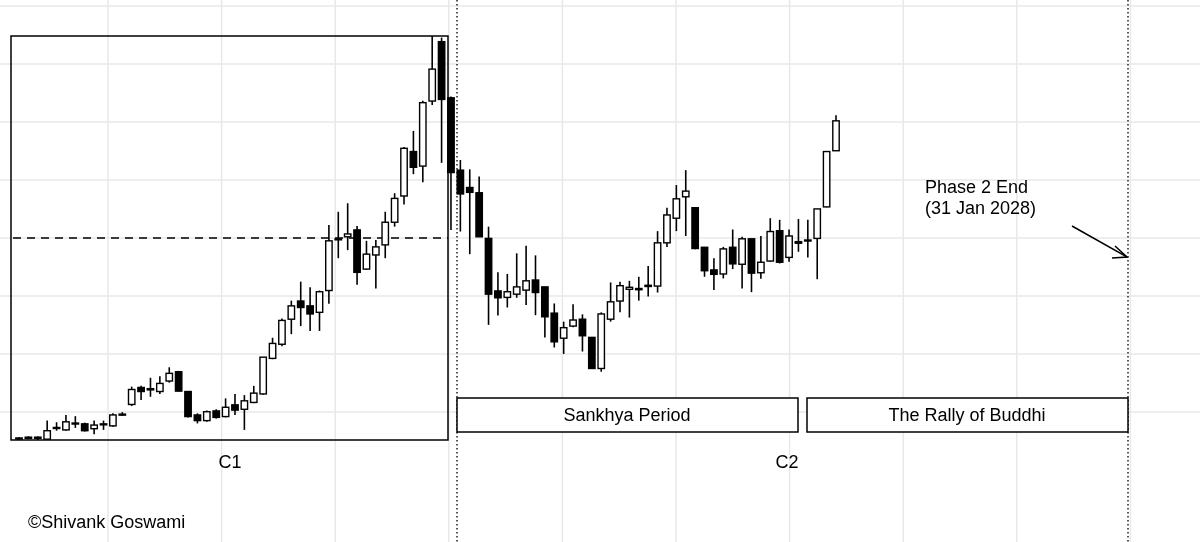 The height and width of the screenshot is (542, 1200). What do you see at coordinates (967, 415) in the screenshot?
I see `text: The Rally of Buddhi` at bounding box center [967, 415].